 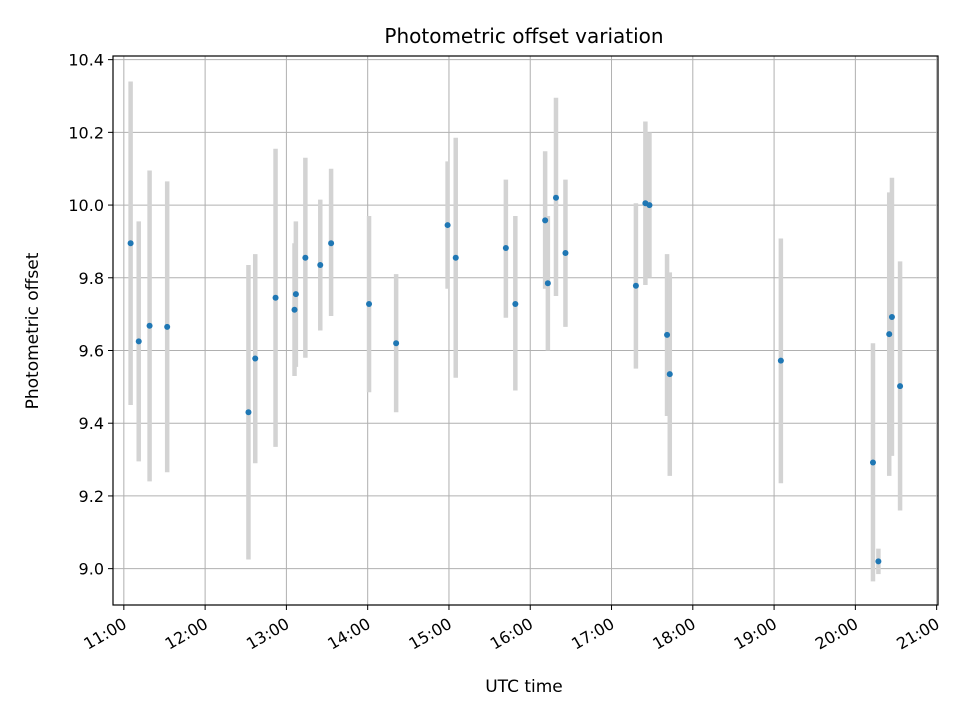 What do you see at coordinates (86, 132) in the screenshot?
I see `y-tick-label: 10.2` at bounding box center [86, 132].